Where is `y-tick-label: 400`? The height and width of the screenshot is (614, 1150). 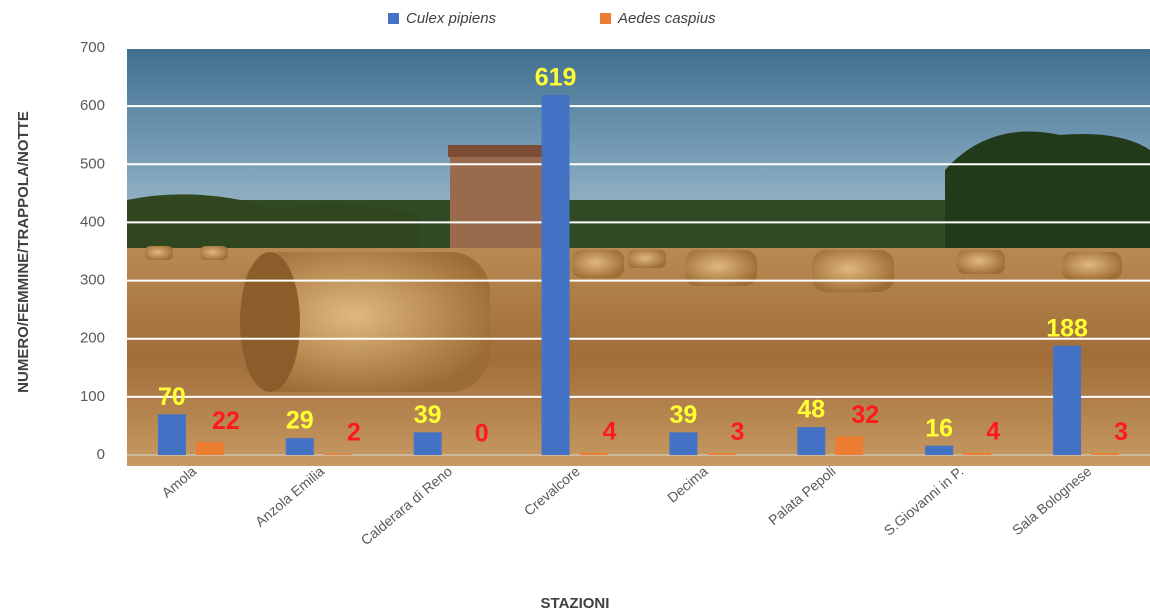
y-tick-label: 400 is located at coordinates (92, 221).